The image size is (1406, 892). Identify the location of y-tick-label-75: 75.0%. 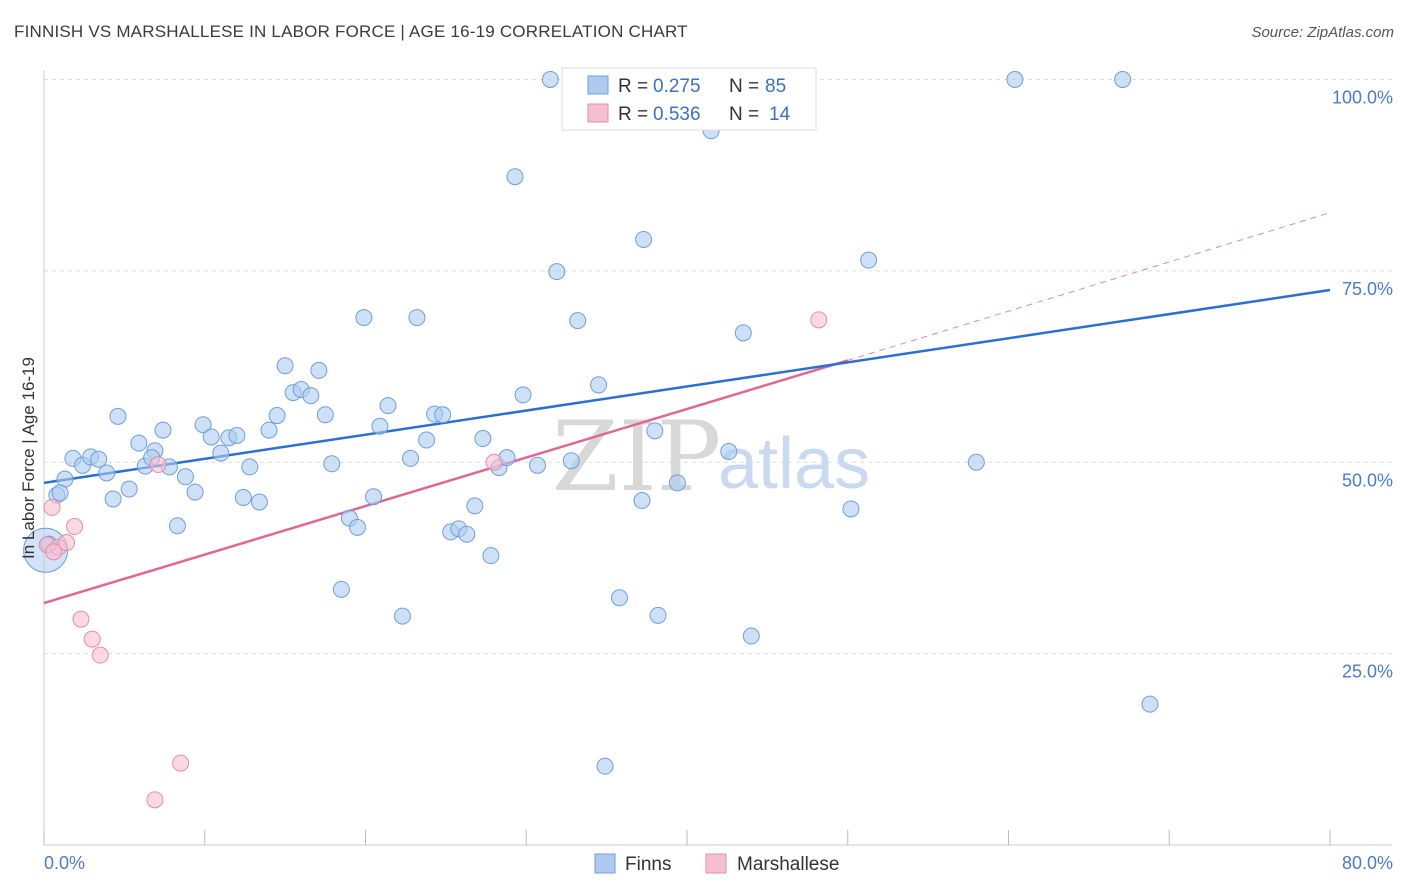
(1367, 289).